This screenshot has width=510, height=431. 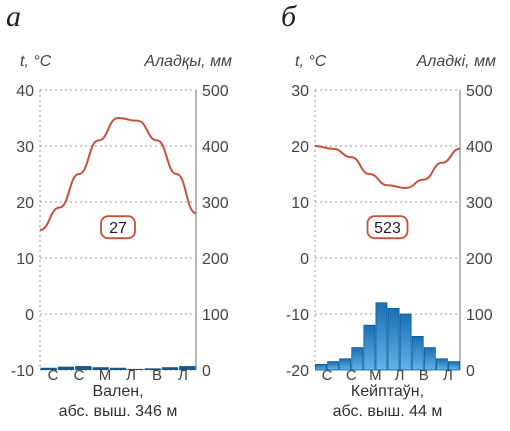 I want to click on y-right-axis-label: Аладқы, мм, so click(x=187, y=61).